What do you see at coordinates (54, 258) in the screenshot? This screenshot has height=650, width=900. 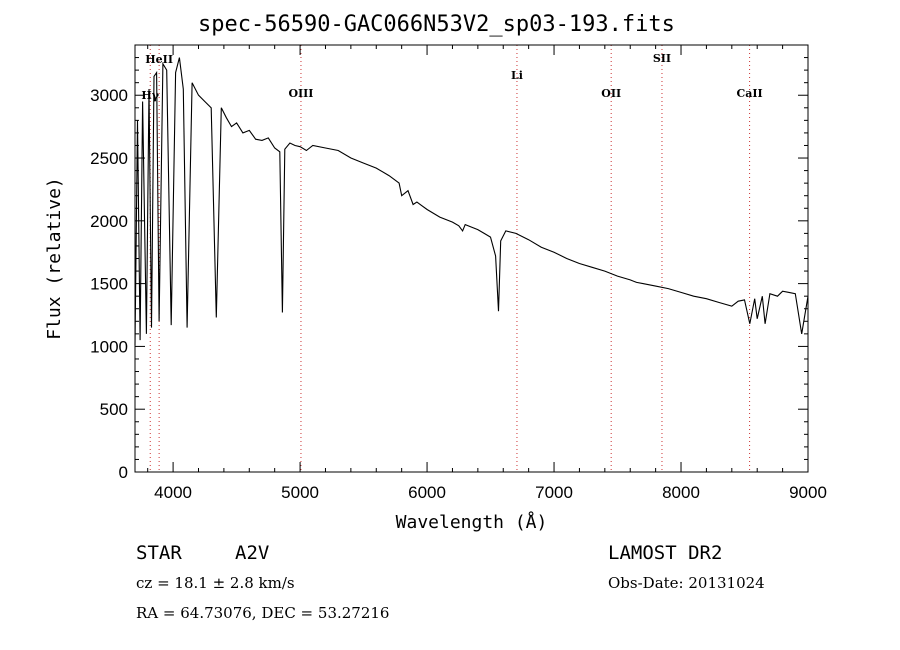 I see `y-axis-label: Flux (relative)` at bounding box center [54, 258].